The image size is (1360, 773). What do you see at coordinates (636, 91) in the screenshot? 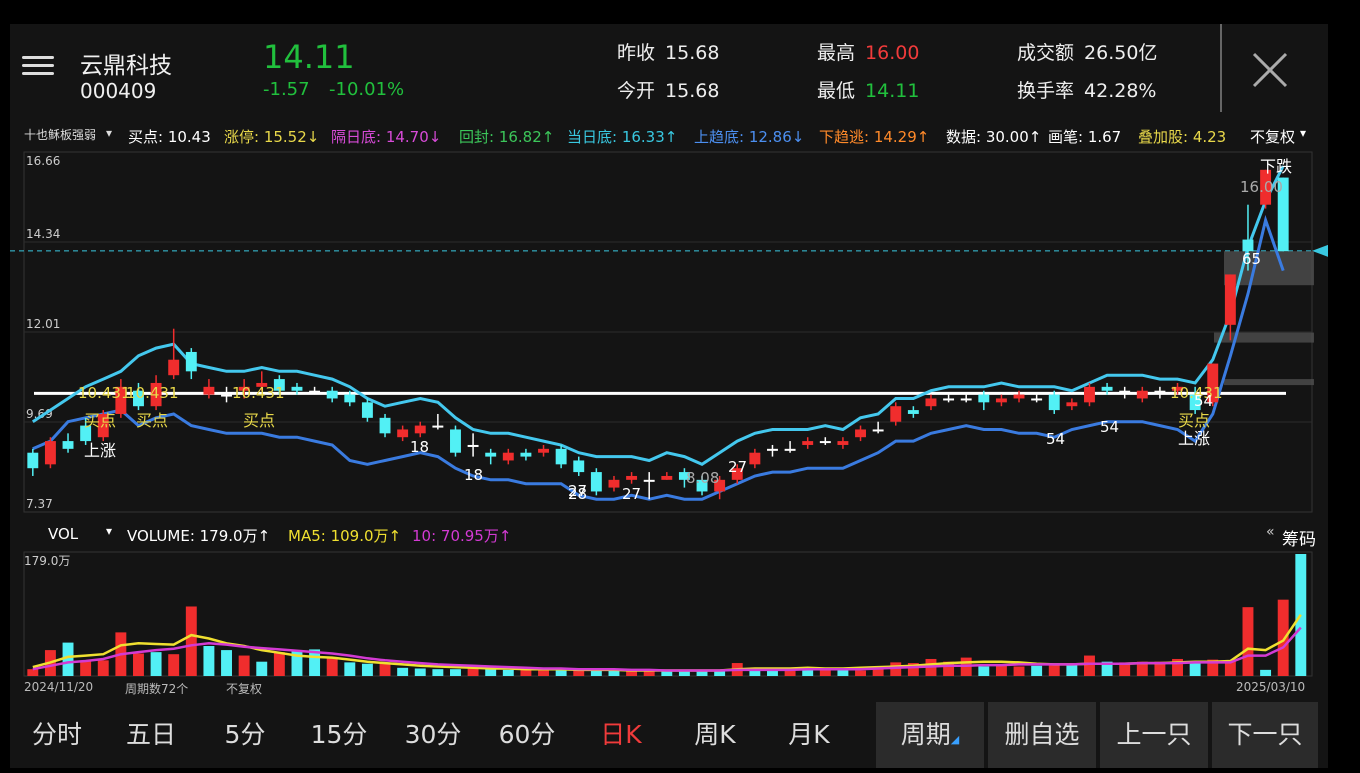
I see `open-label: 今开` at bounding box center [636, 91].